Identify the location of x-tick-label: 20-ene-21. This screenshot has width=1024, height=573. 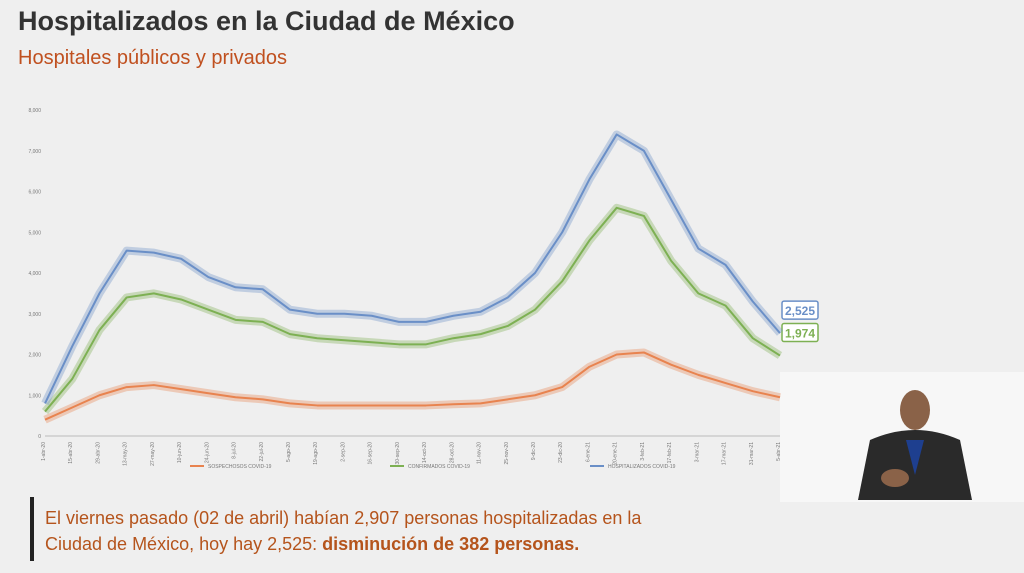
(616, 453).